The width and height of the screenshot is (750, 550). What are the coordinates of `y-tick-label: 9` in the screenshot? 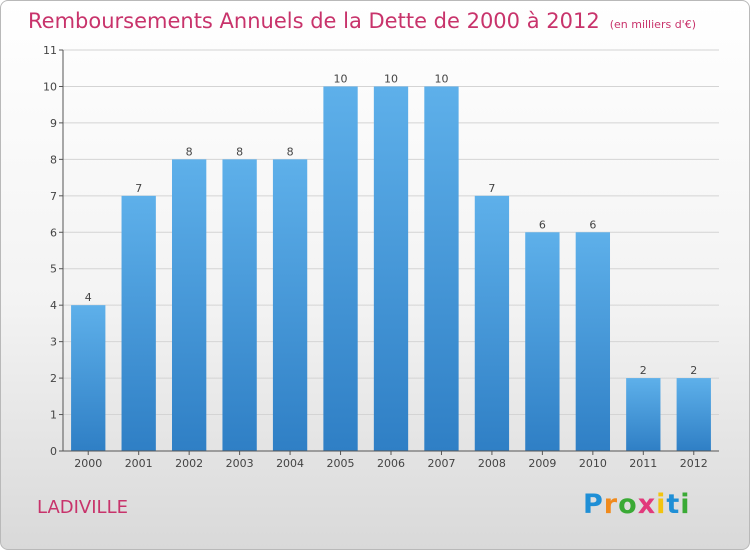 It's located at (53, 123).